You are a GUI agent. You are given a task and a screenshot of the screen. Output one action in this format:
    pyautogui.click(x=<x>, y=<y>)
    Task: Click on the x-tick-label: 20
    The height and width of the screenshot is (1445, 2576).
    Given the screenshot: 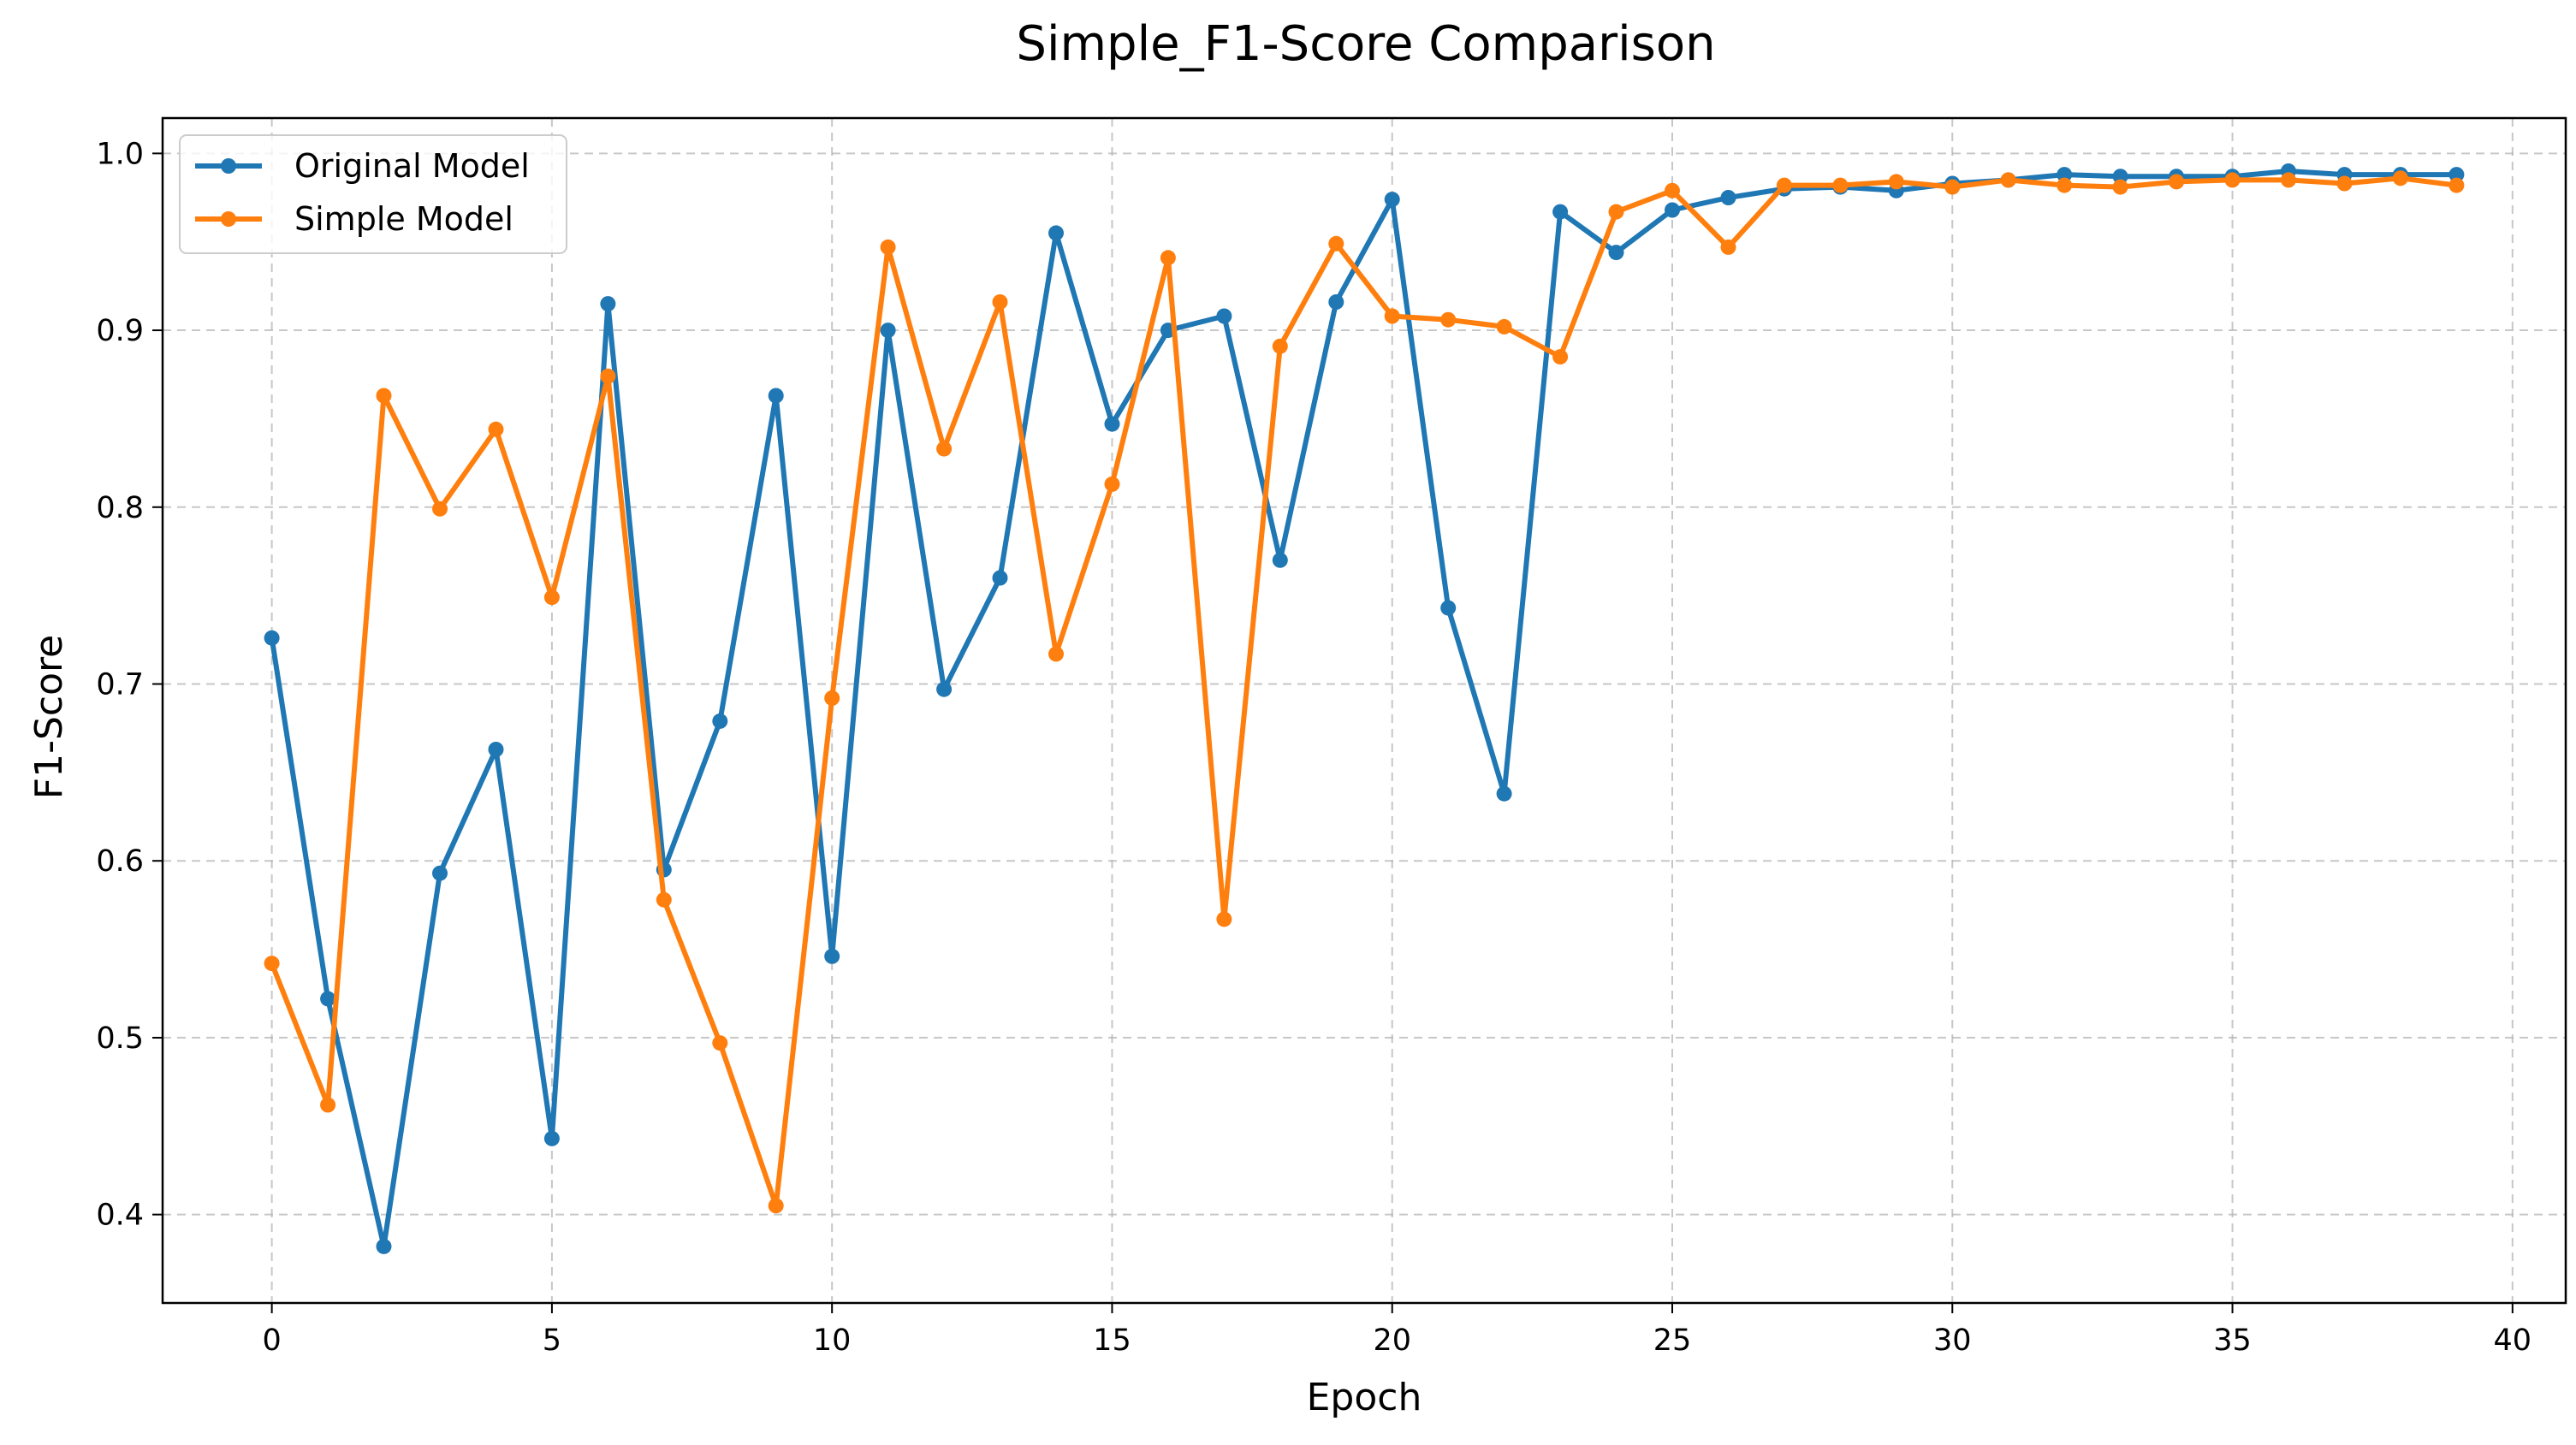 What is the action you would take?
    pyautogui.click(x=1392, y=1341)
    